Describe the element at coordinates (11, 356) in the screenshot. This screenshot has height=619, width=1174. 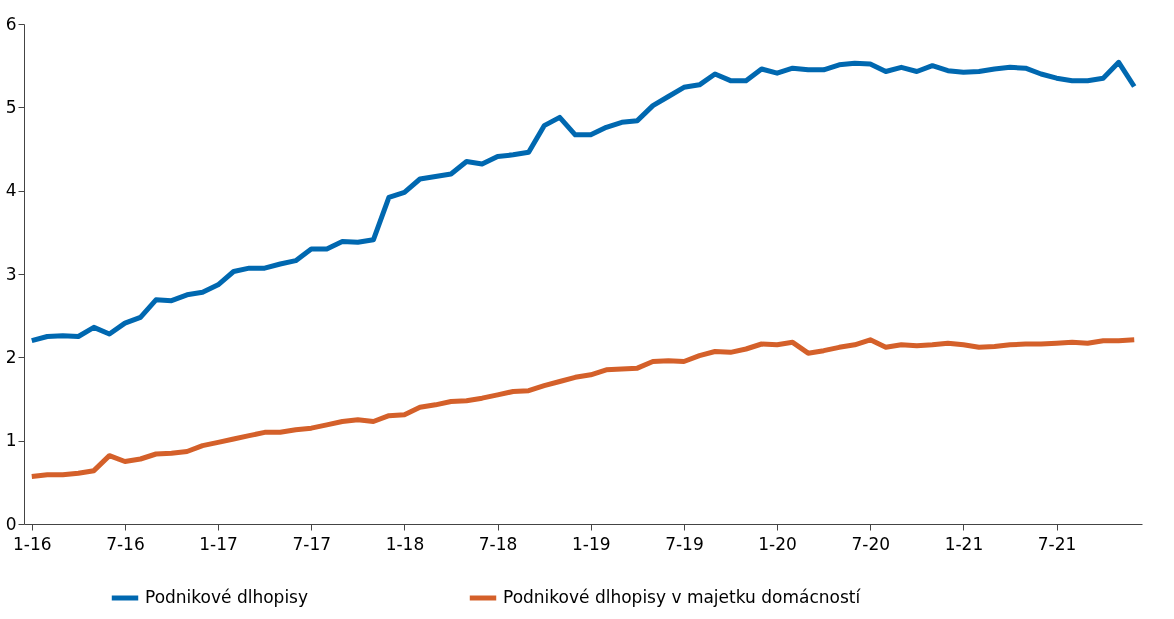
I see `y-tick-label: 2` at that location.